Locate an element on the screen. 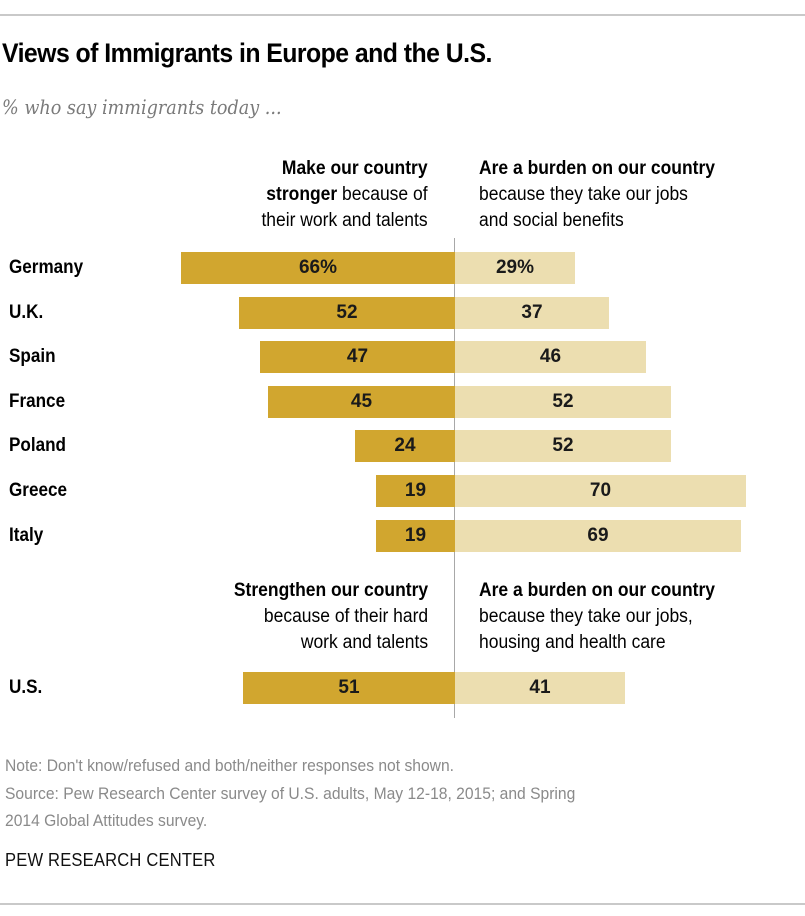 The image size is (805, 916). burden-value-label: 46 is located at coordinates (550, 356).